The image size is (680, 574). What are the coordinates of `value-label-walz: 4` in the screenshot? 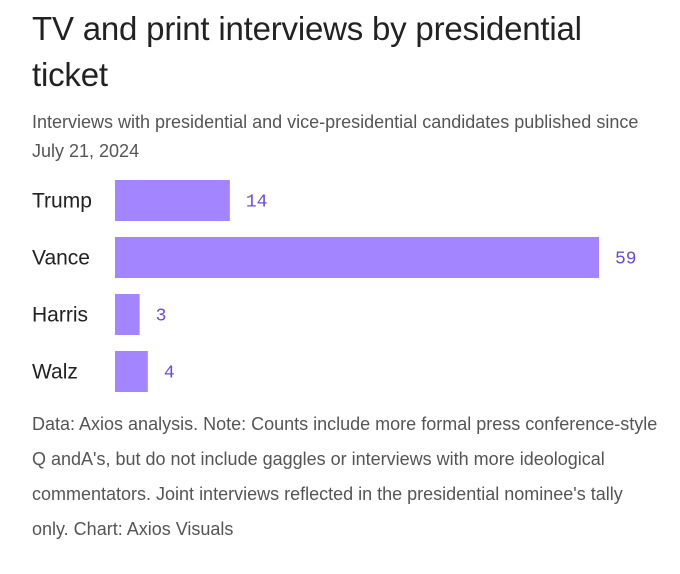 It's located at (169, 374).